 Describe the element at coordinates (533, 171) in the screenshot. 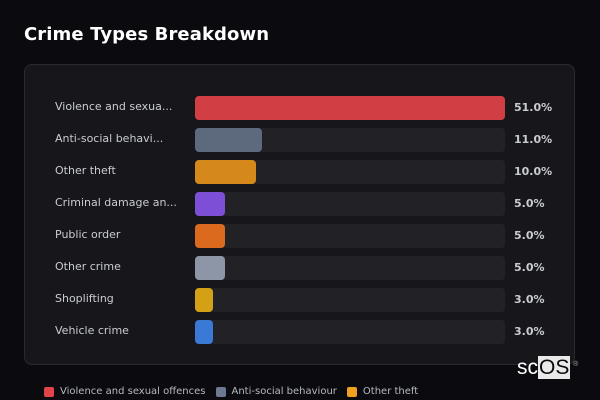

I see `bar-value: 10.0%` at that location.